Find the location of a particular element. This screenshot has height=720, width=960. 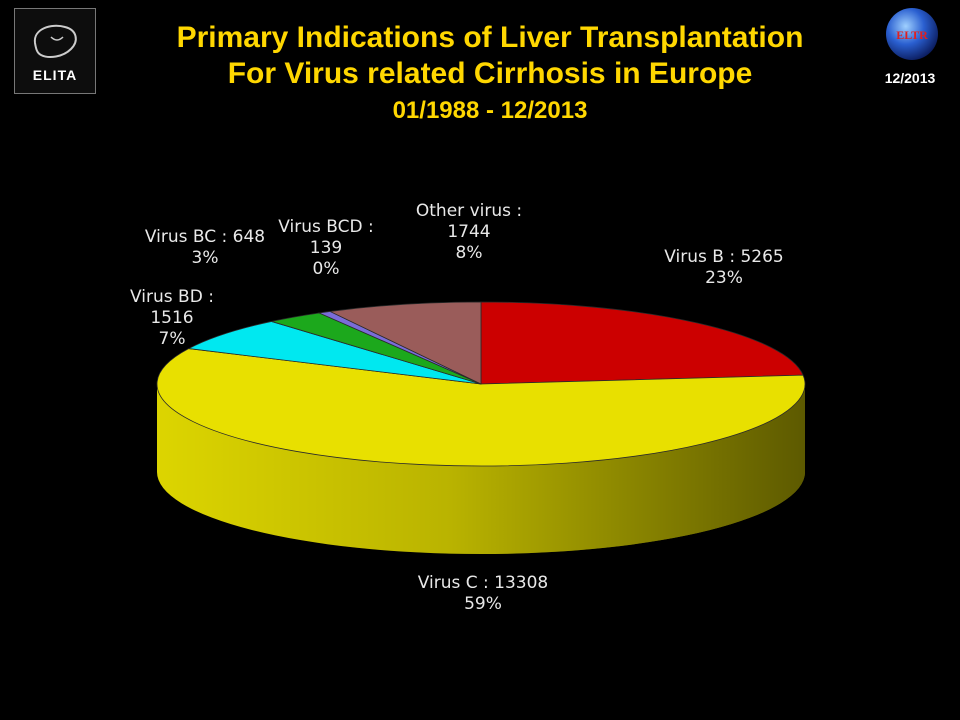

label-other-virus-line1: Other virus : is located at coordinates (469, 211).